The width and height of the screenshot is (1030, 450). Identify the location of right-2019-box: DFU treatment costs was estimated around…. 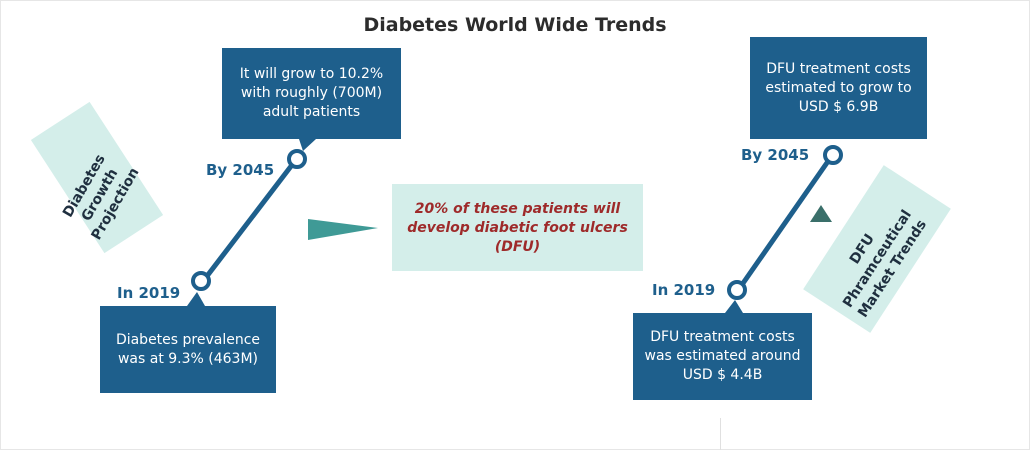
(722, 356).